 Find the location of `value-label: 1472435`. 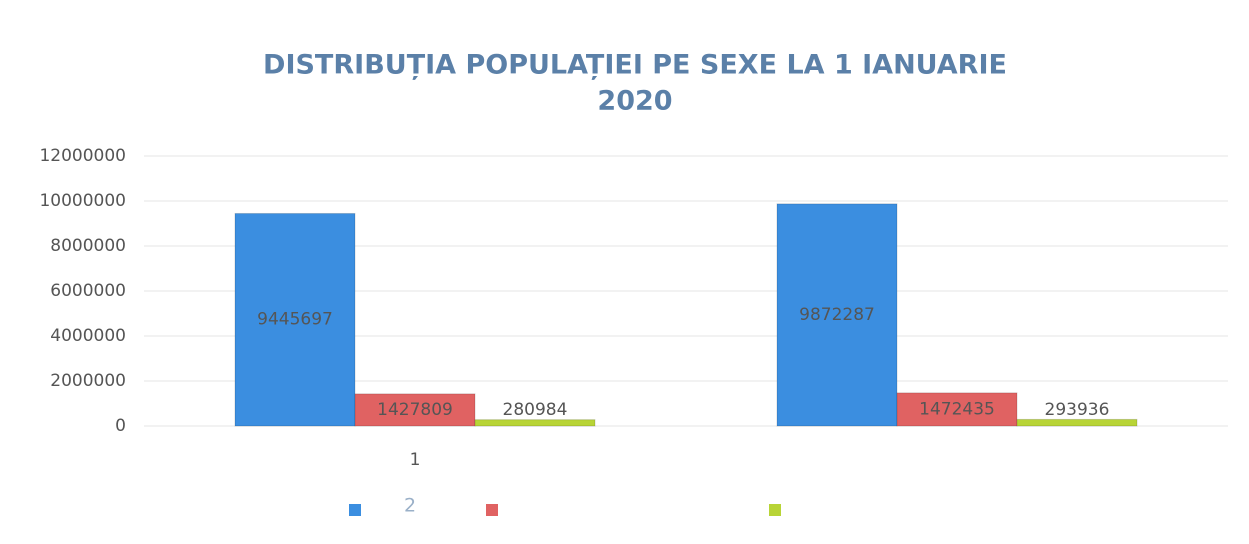

value-label: 1472435 is located at coordinates (957, 409).